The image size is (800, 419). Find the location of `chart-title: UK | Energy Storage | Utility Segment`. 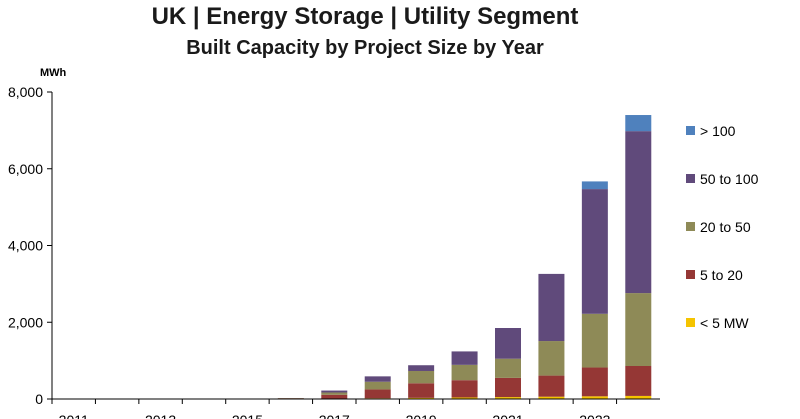

chart-title: UK | Energy Storage | Utility Segment is located at coordinates (365, 16).